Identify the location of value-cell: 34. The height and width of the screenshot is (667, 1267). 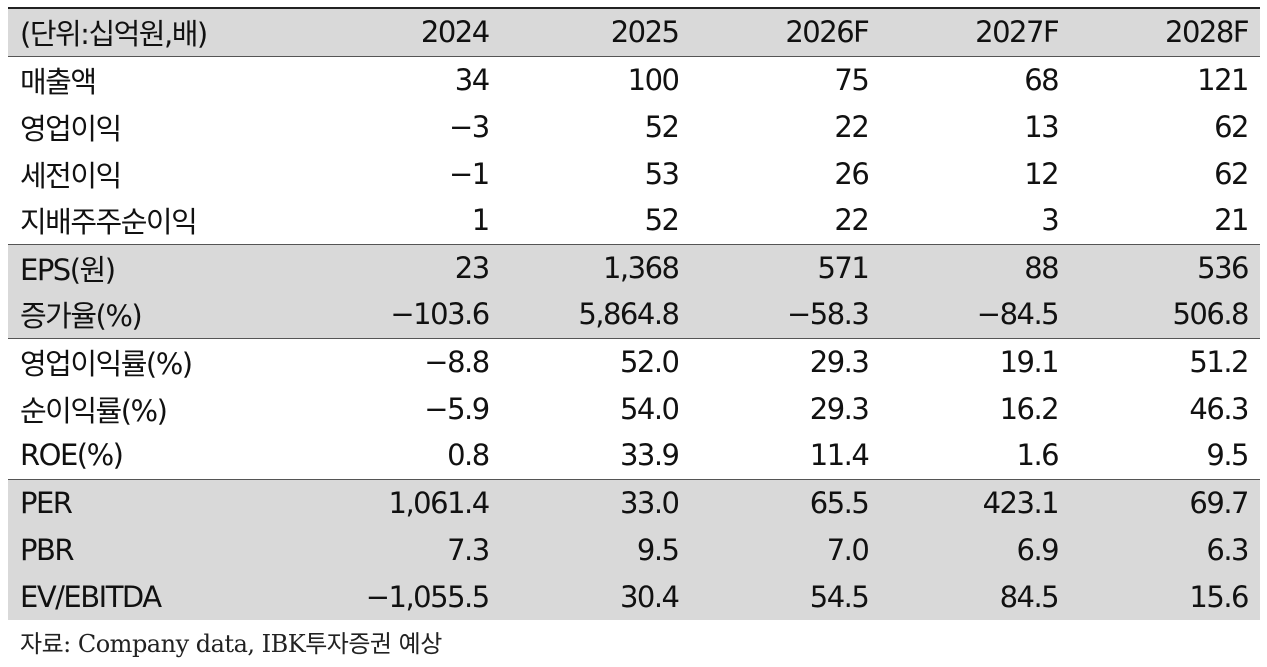
(472, 79).